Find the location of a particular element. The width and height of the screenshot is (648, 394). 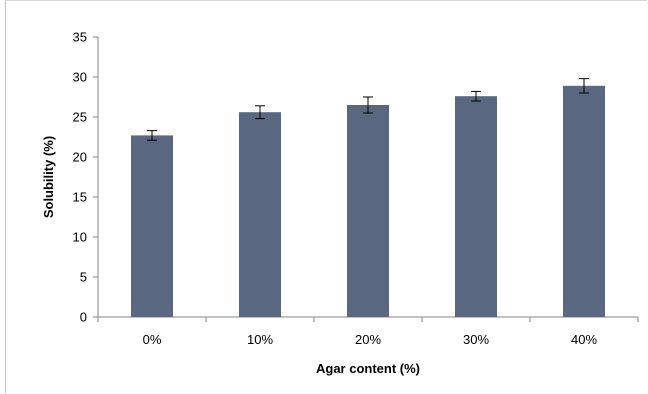

bar-0pct is located at coordinates (152, 226).